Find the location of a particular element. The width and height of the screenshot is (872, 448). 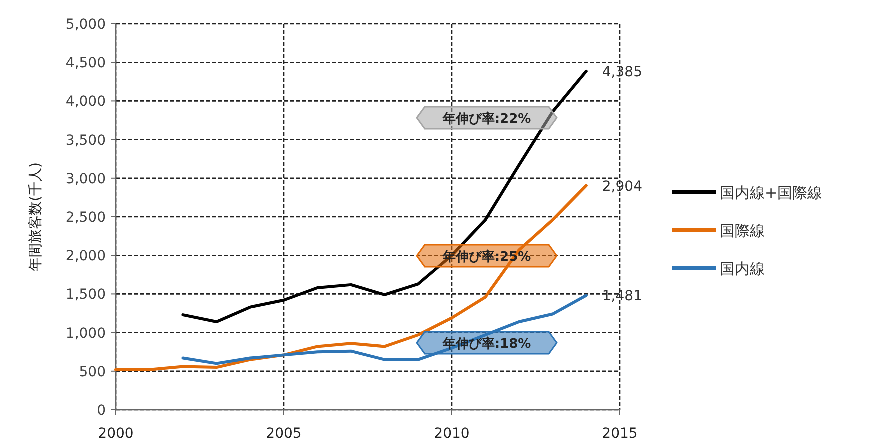

y-tick-label: 500 is located at coordinates (92, 372).